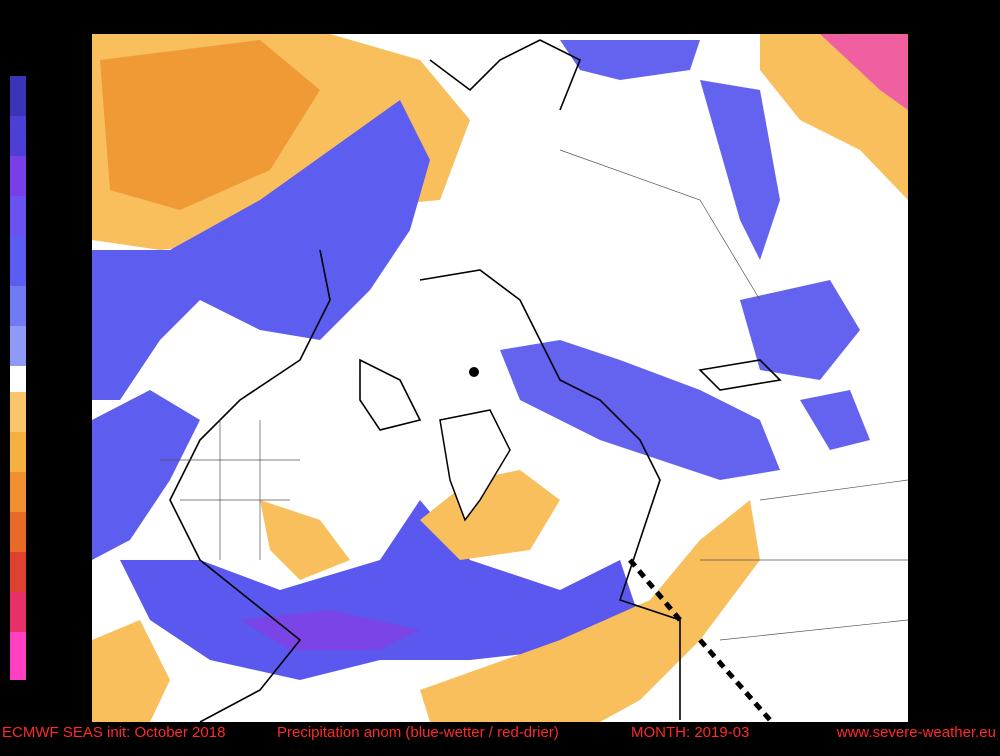  I want to click on north-pole, so click(474, 372).